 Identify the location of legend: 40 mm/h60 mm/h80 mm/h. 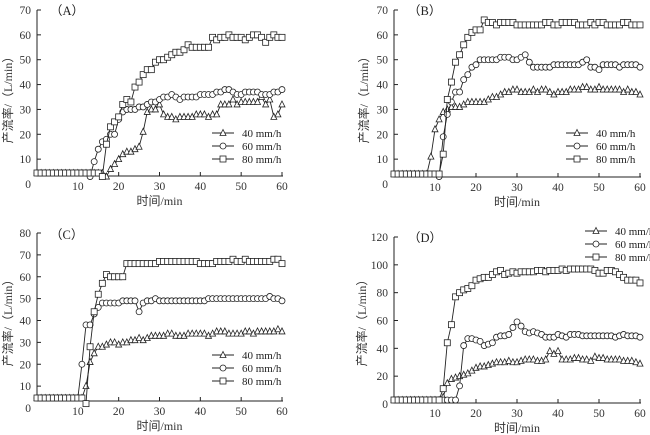
(617, 245).